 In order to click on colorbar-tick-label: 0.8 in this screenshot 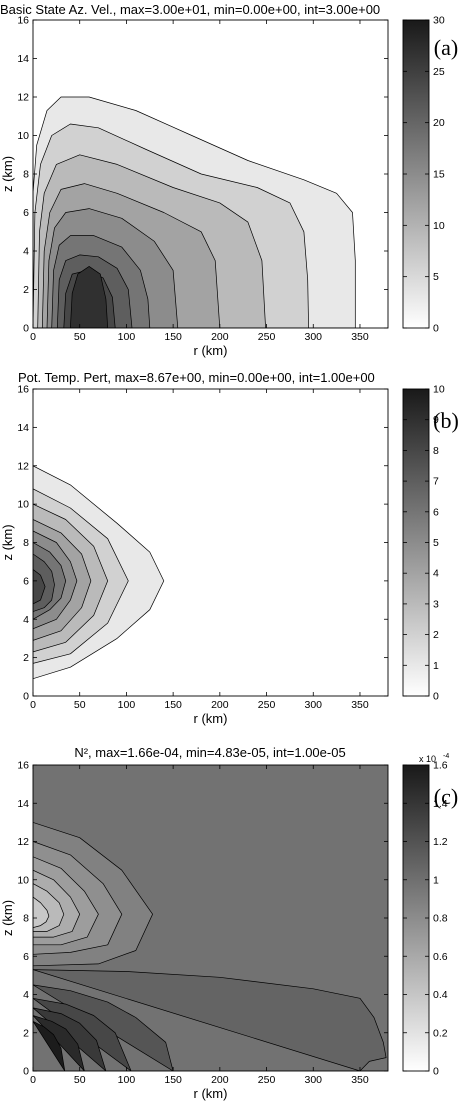, I will do `click(440, 919)`.